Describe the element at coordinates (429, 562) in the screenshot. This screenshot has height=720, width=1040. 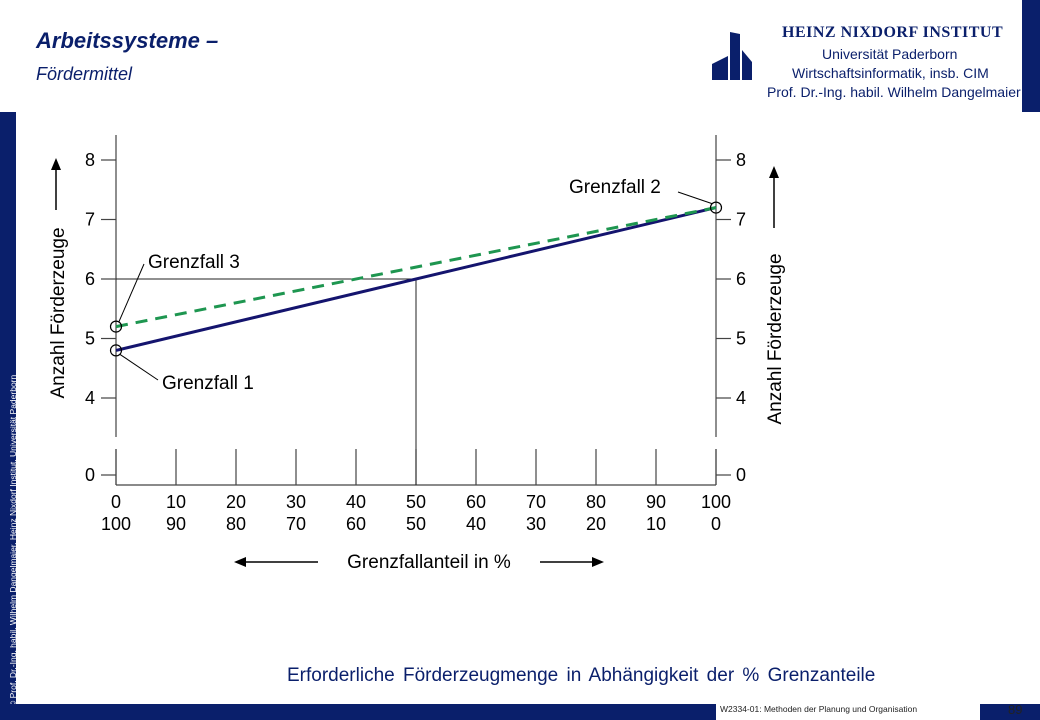
I see `x-axis-label: Grenzfallanteil in %` at that location.